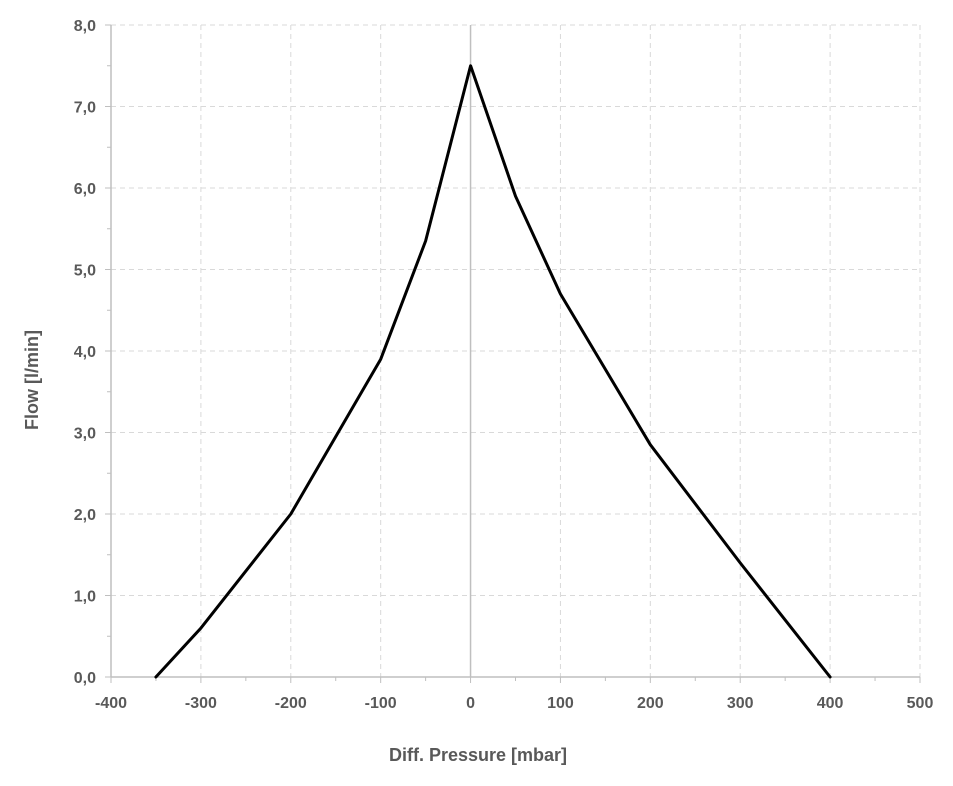 The width and height of the screenshot is (953, 786). What do you see at coordinates (85, 271) in the screenshot?
I see `y-tick-label: 5,0` at bounding box center [85, 271].